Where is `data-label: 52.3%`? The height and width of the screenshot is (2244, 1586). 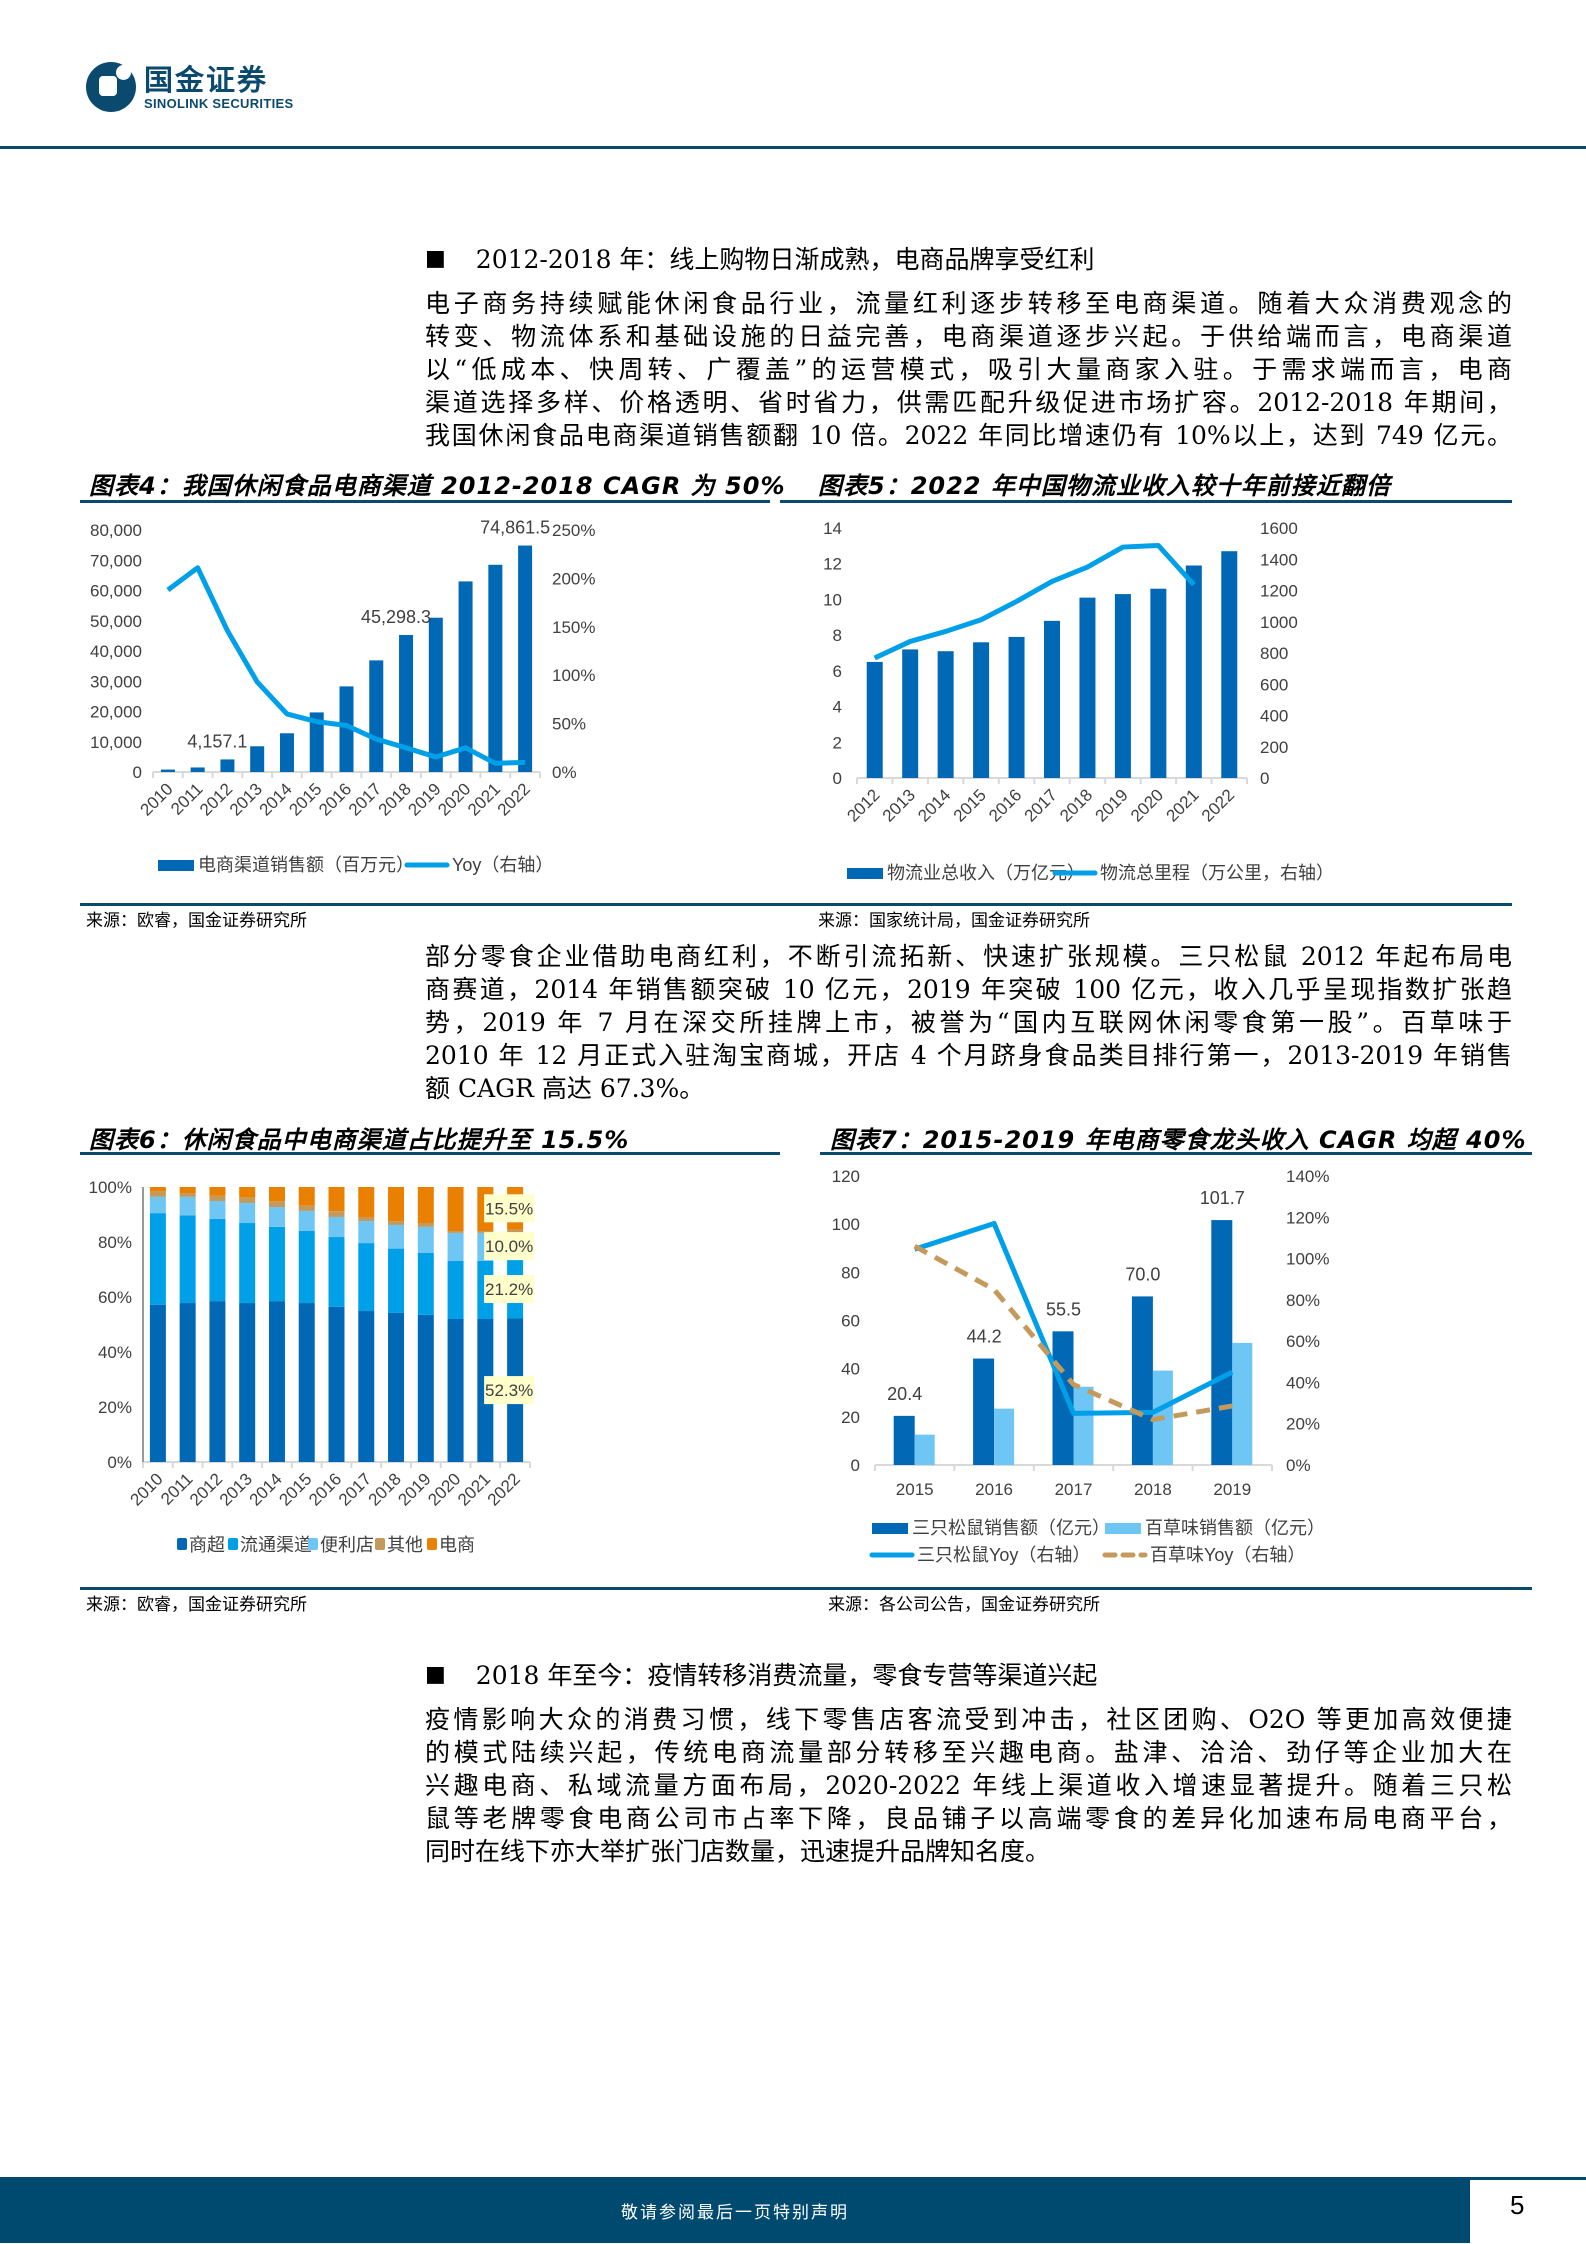
data-label: 52.3% is located at coordinates (509, 1390).